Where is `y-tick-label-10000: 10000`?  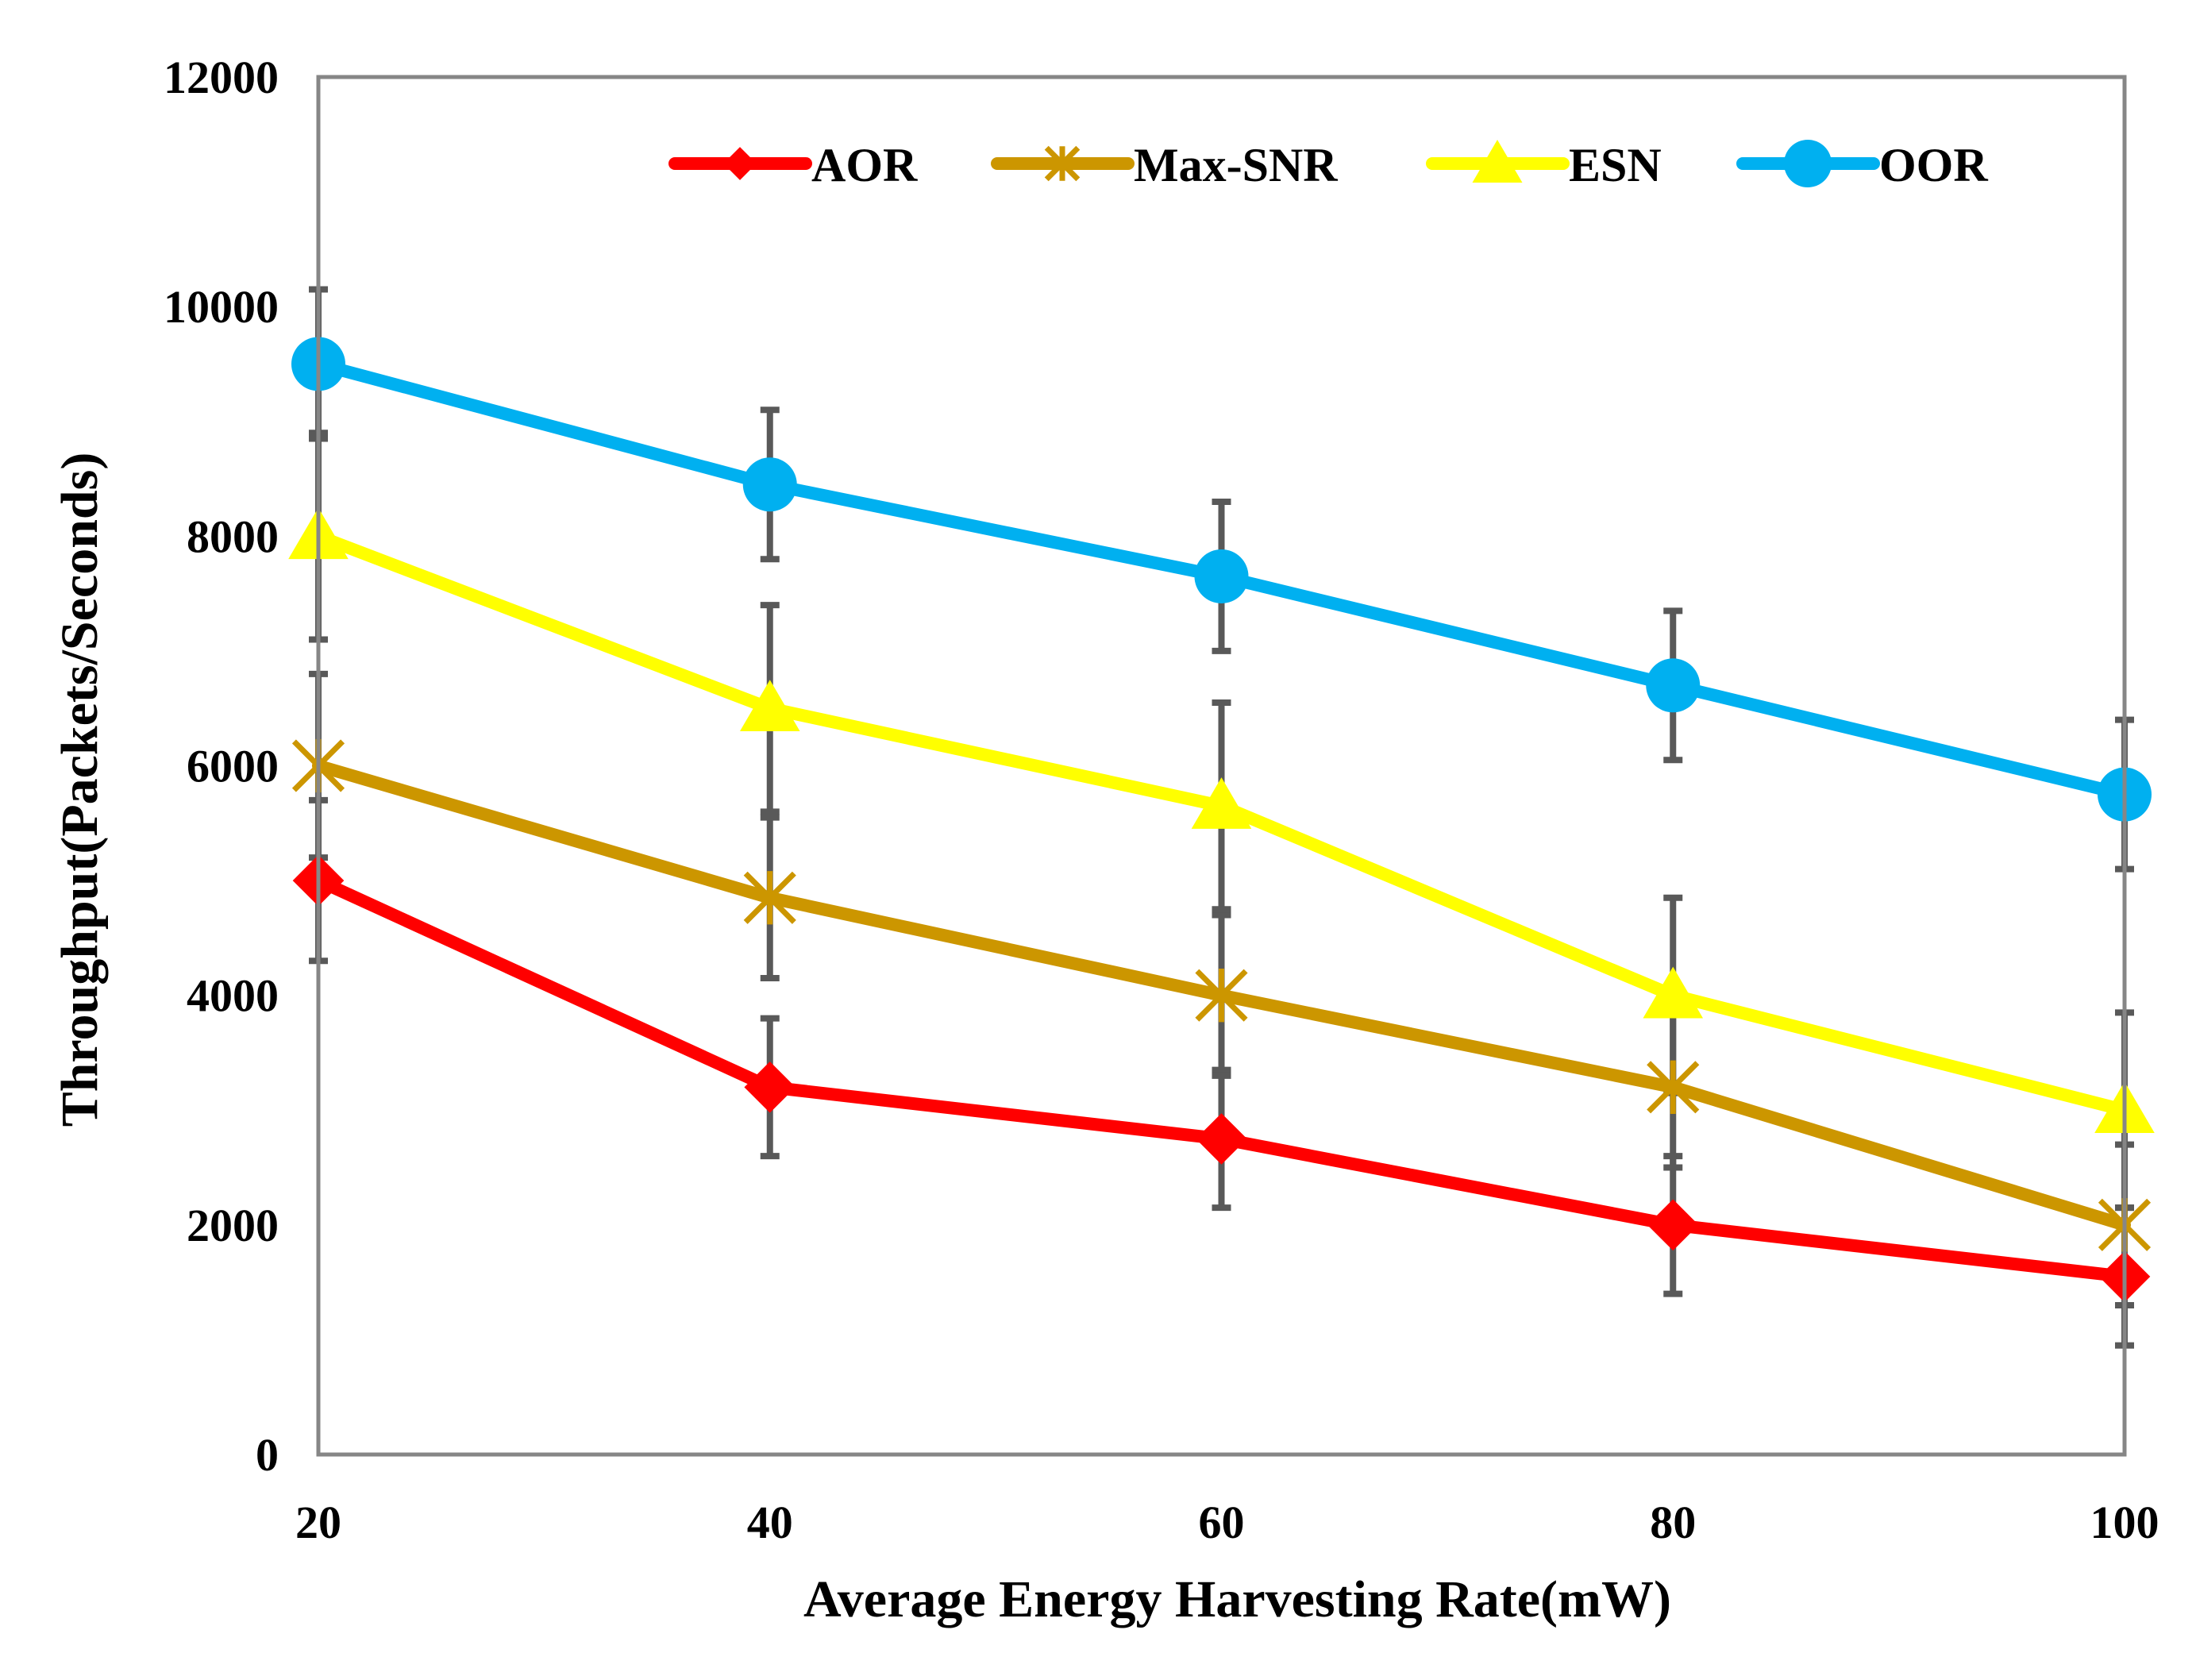 y-tick-label-10000: 10000 is located at coordinates (221, 307).